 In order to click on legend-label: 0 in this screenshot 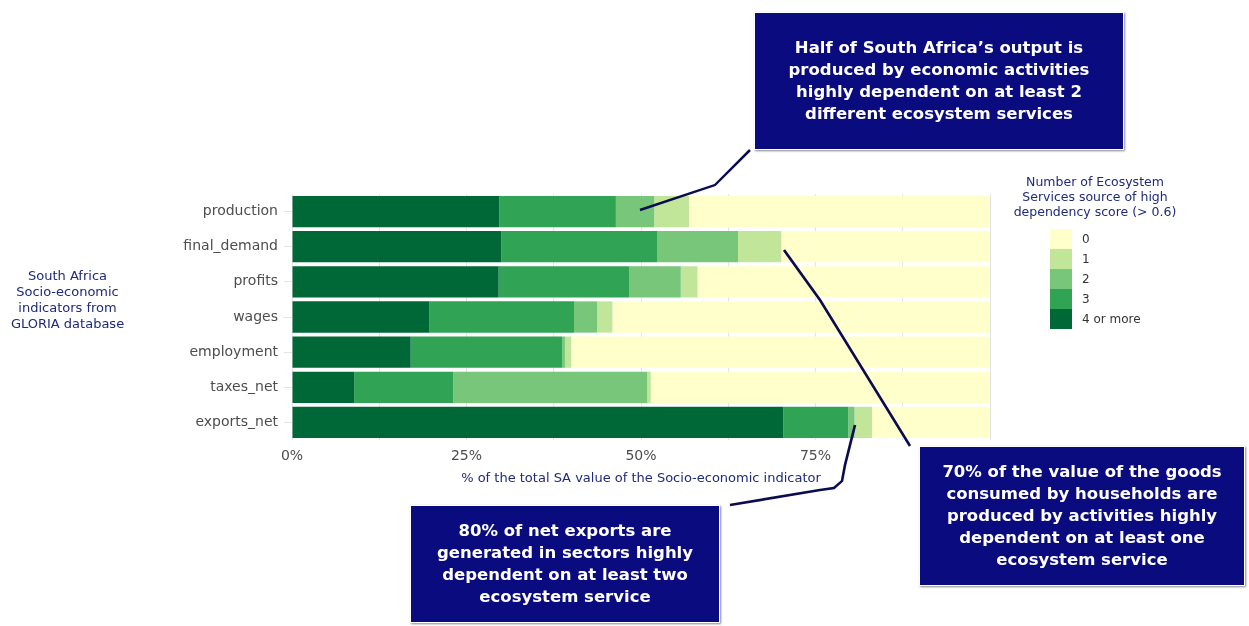, I will do `click(1086, 239)`.